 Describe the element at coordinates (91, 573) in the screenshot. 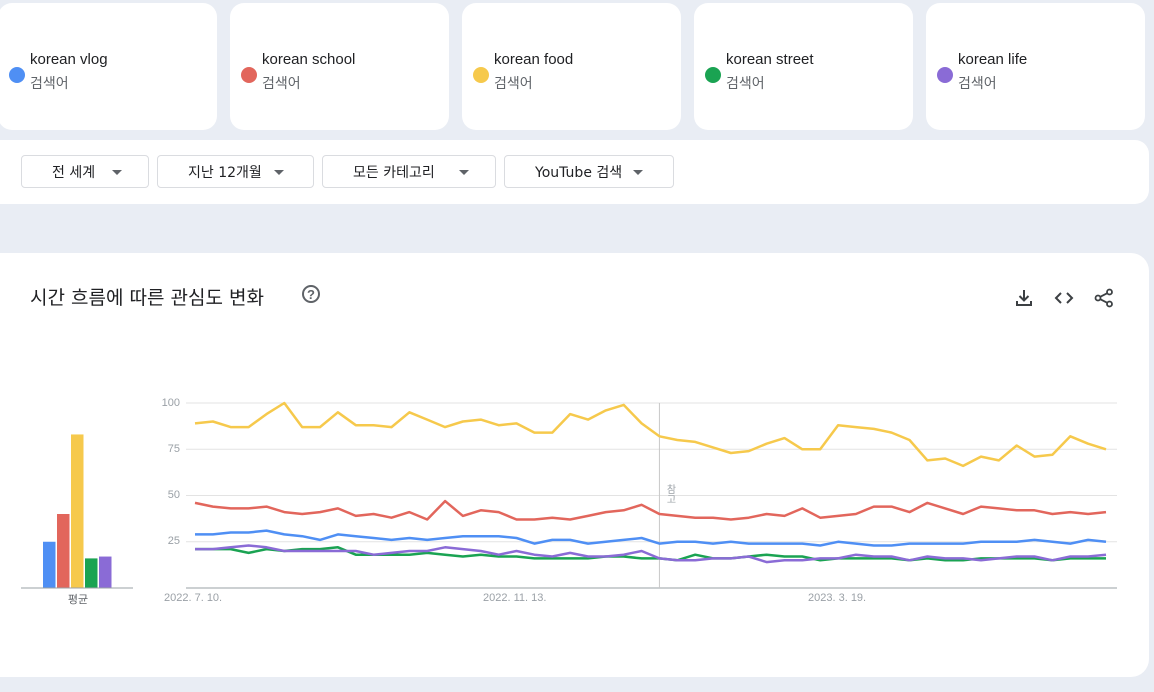

I see `average-bar-korean-street` at that location.